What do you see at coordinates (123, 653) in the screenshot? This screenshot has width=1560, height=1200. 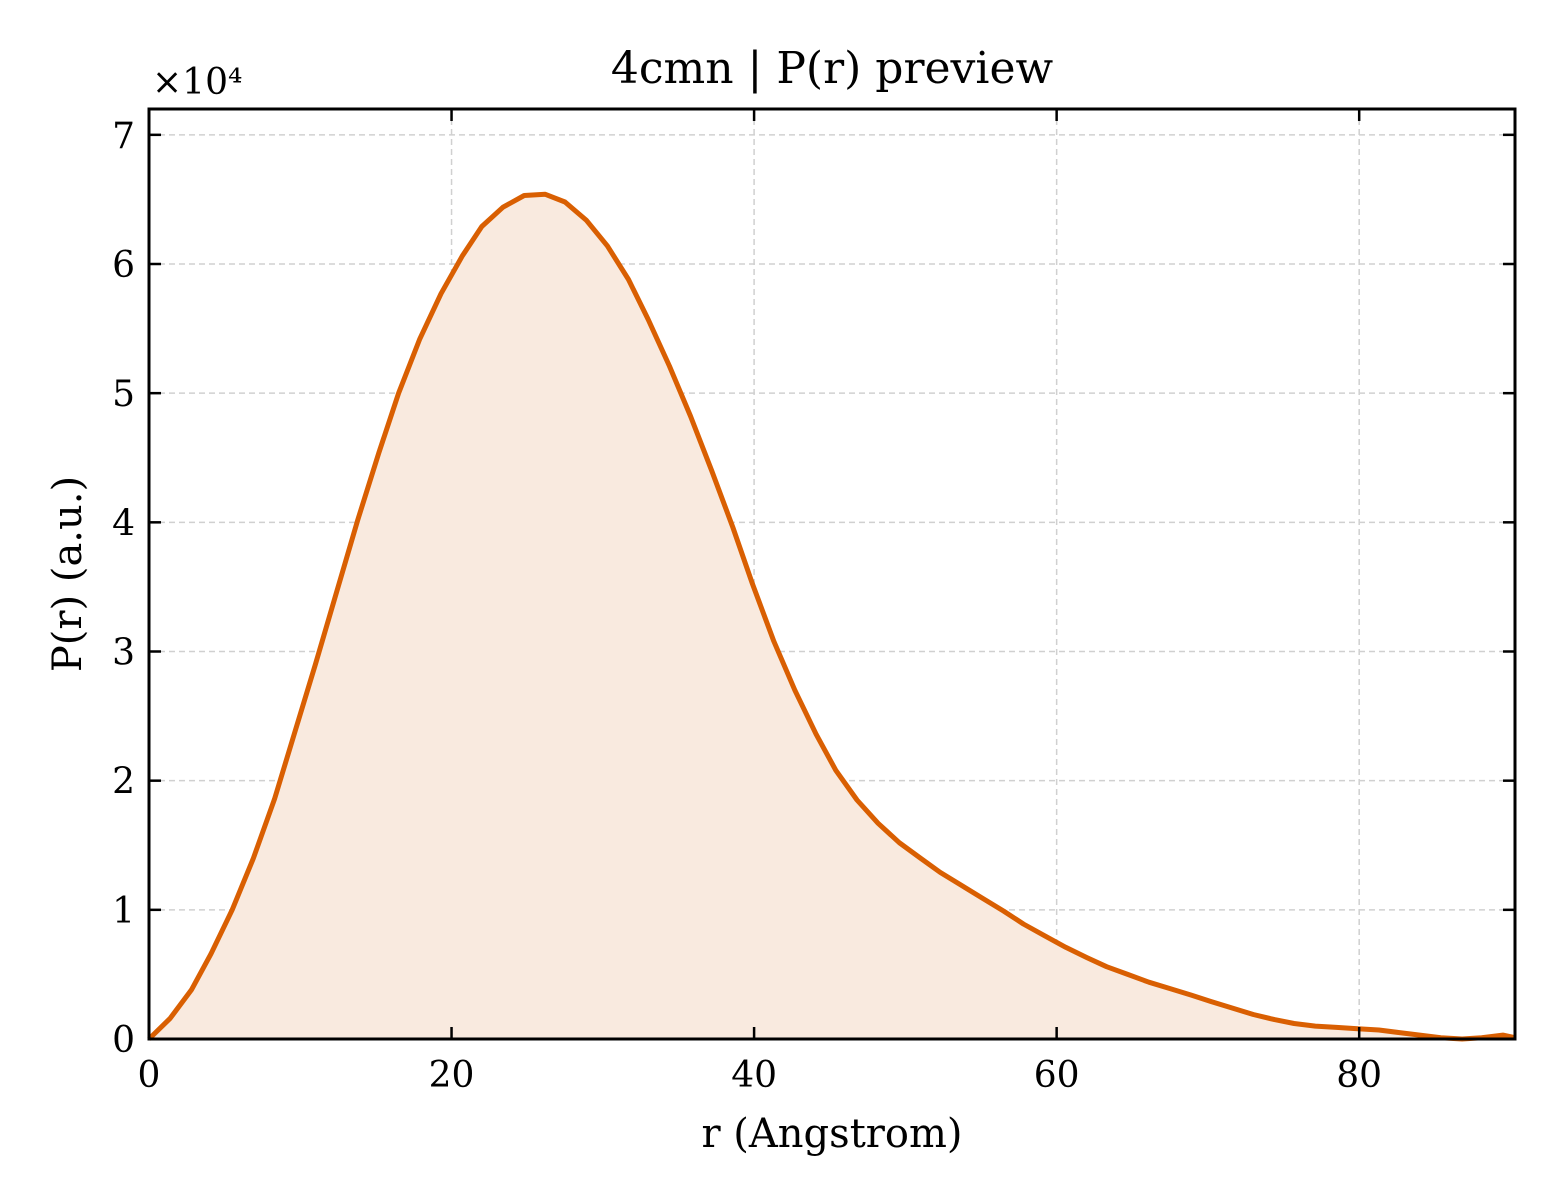 I see `y-tick-label: 3` at bounding box center [123, 653].